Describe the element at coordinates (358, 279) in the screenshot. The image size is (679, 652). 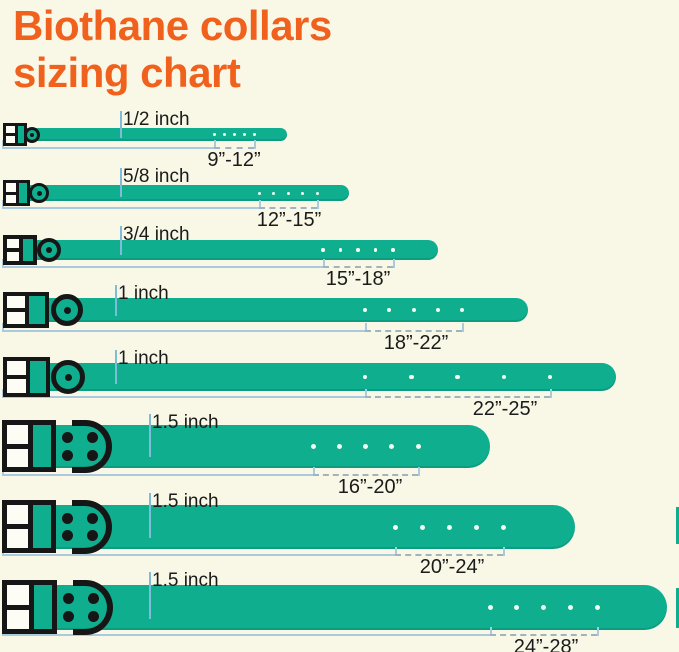
I see `size-range-label: 15”-18”` at that location.